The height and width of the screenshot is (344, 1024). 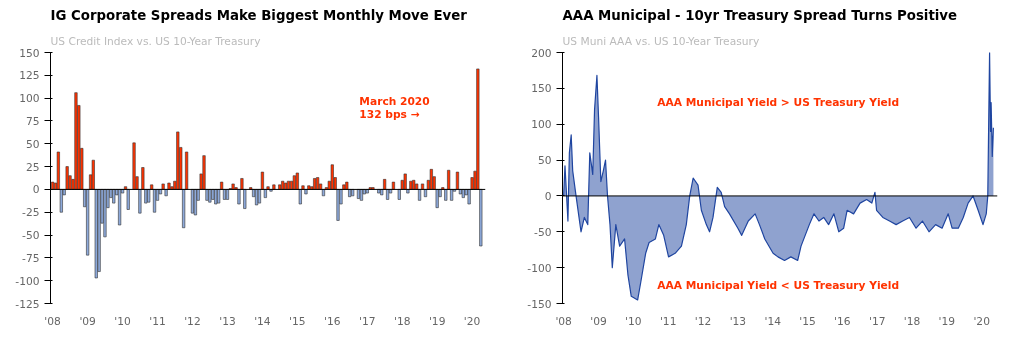 I want to click on chart-subtitle: US Credit Index vs. US 10-Year Treasury, so click(x=155, y=41).